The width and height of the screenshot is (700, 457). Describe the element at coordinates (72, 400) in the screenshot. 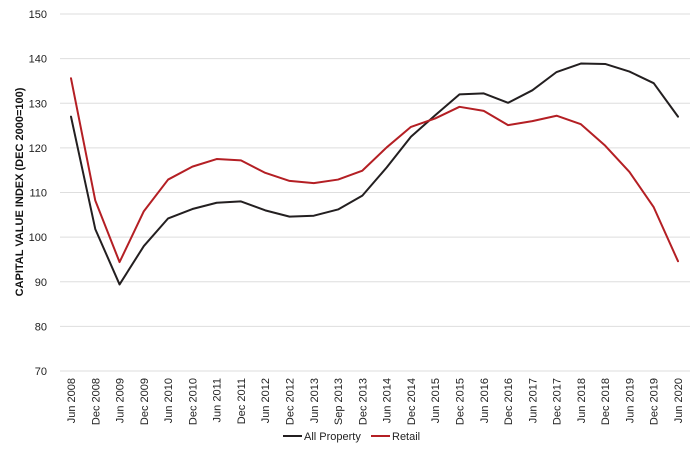

I see `x-tick-label: Jun 2008` at that location.